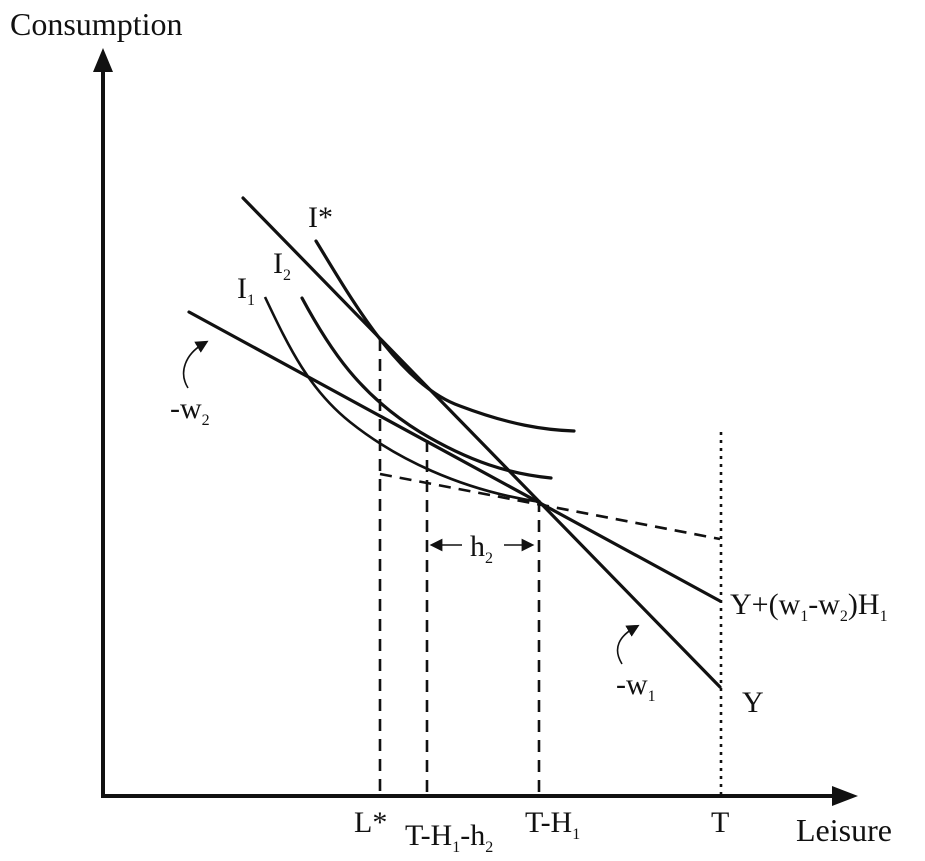 The image size is (925, 861). What do you see at coordinates (320, 217) in the screenshot?
I see `label-i-star: I*` at bounding box center [320, 217].